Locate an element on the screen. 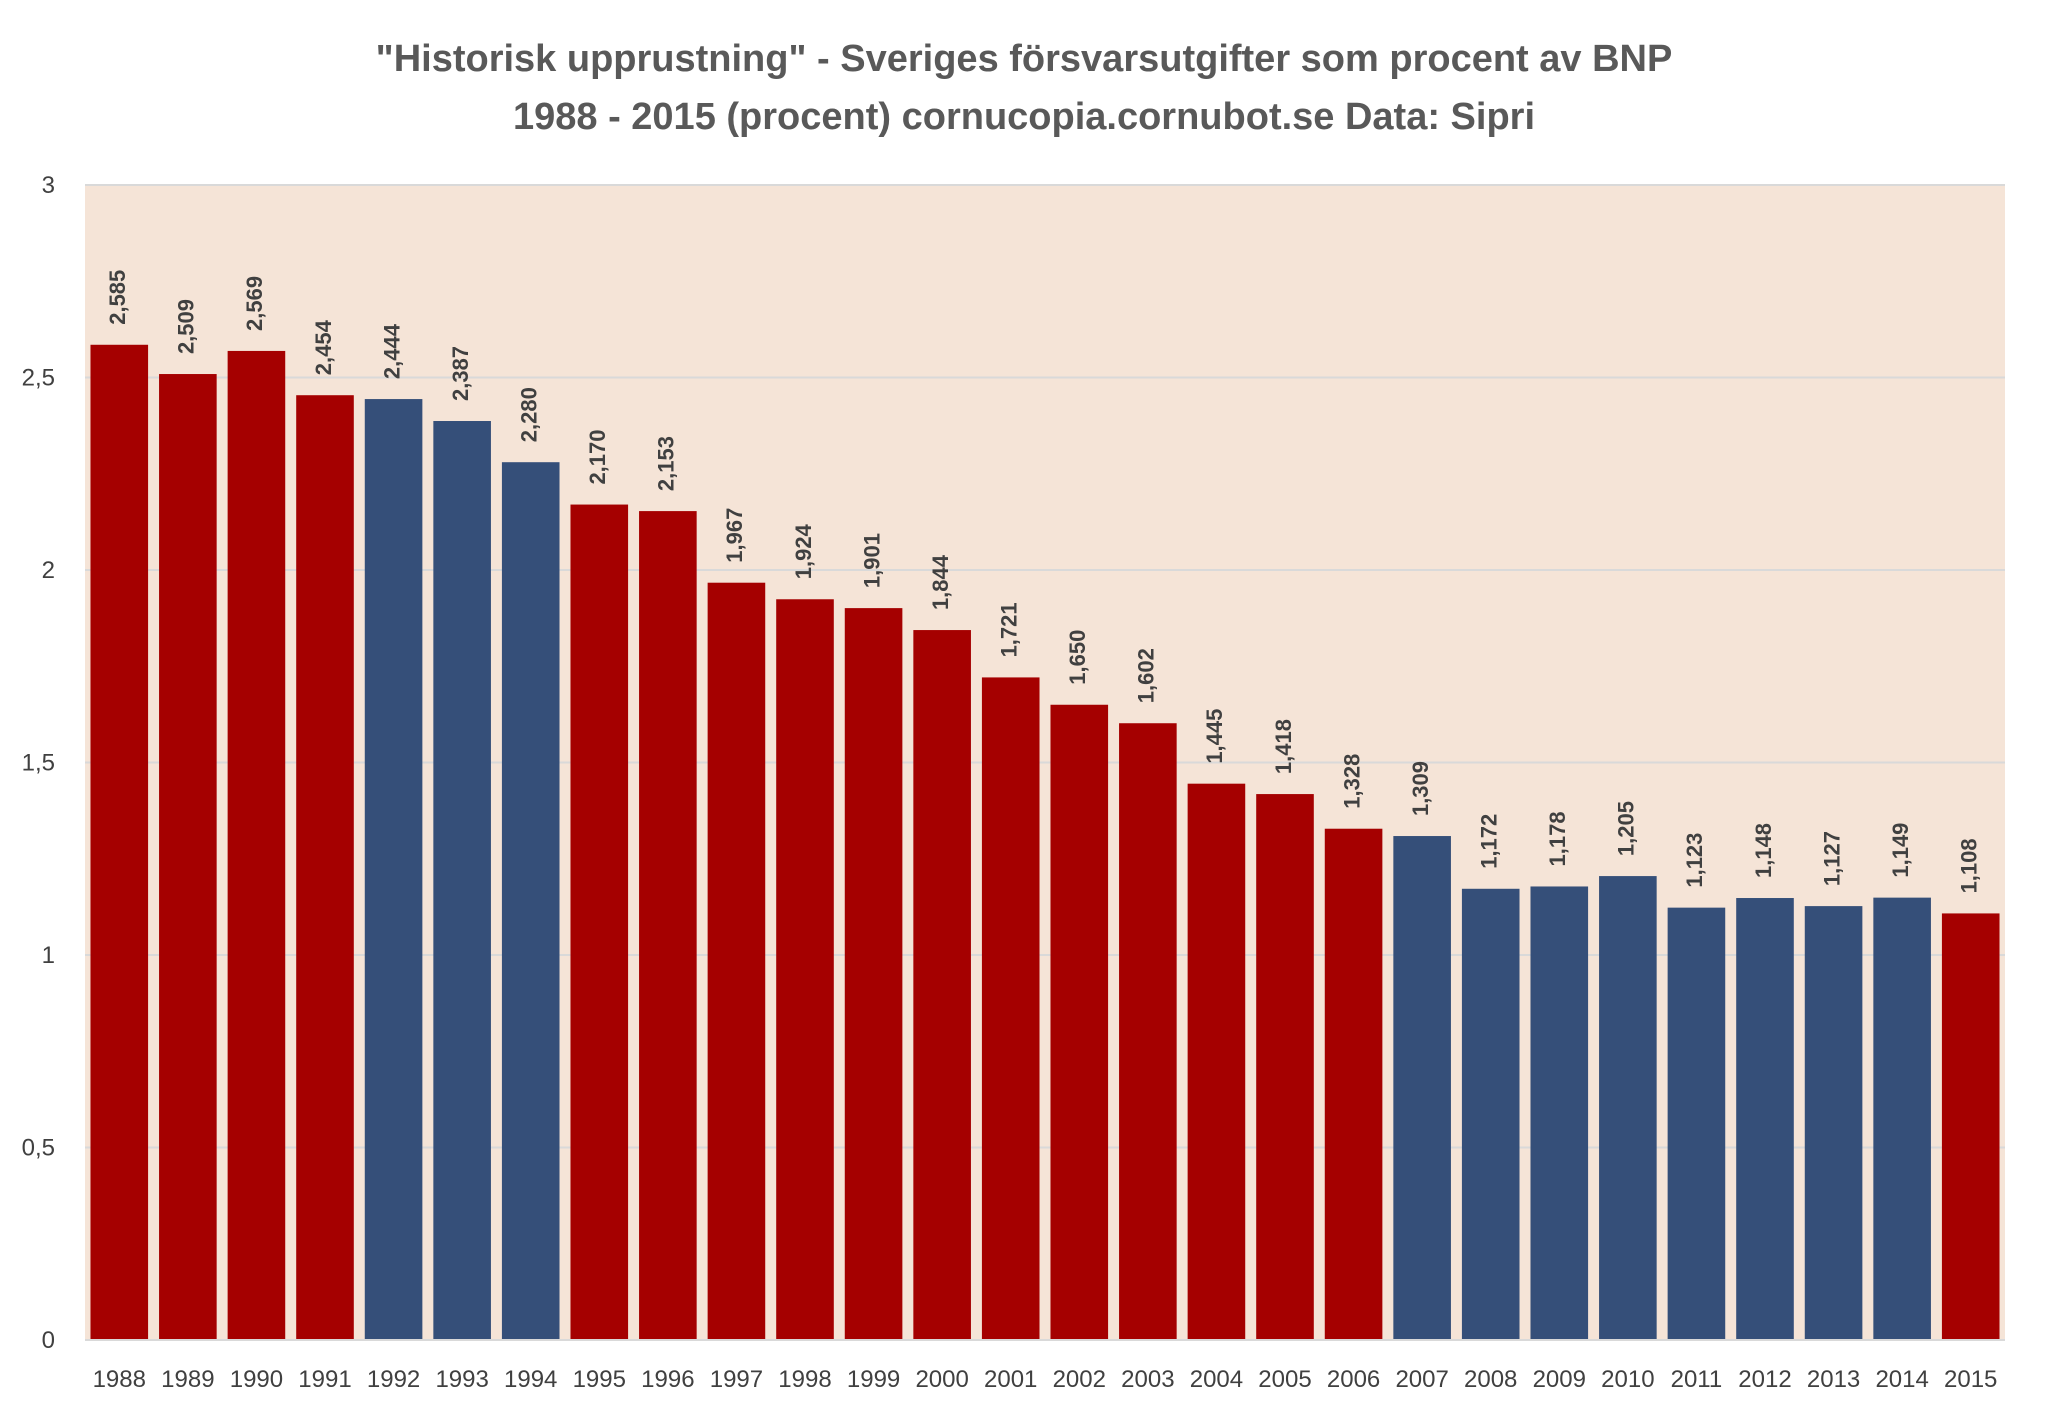  y-tick-label: 1 is located at coordinates (48, 955).